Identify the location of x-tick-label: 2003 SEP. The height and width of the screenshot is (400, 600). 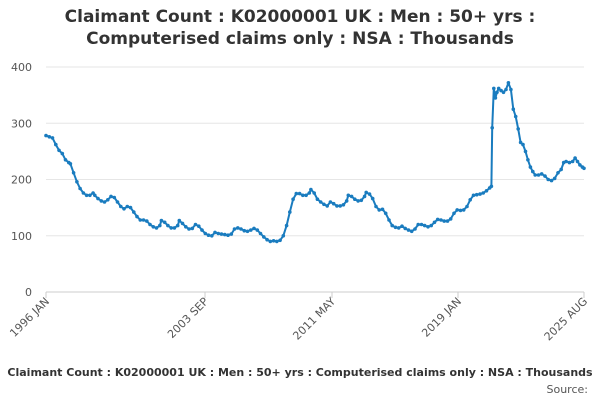
(188, 318).